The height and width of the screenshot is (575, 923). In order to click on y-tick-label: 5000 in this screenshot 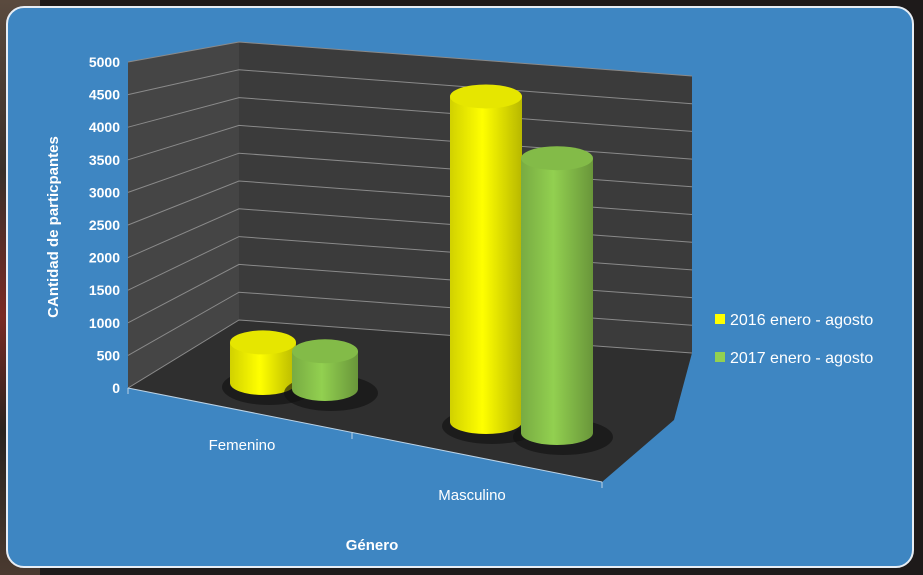, I will do `click(104, 62)`.